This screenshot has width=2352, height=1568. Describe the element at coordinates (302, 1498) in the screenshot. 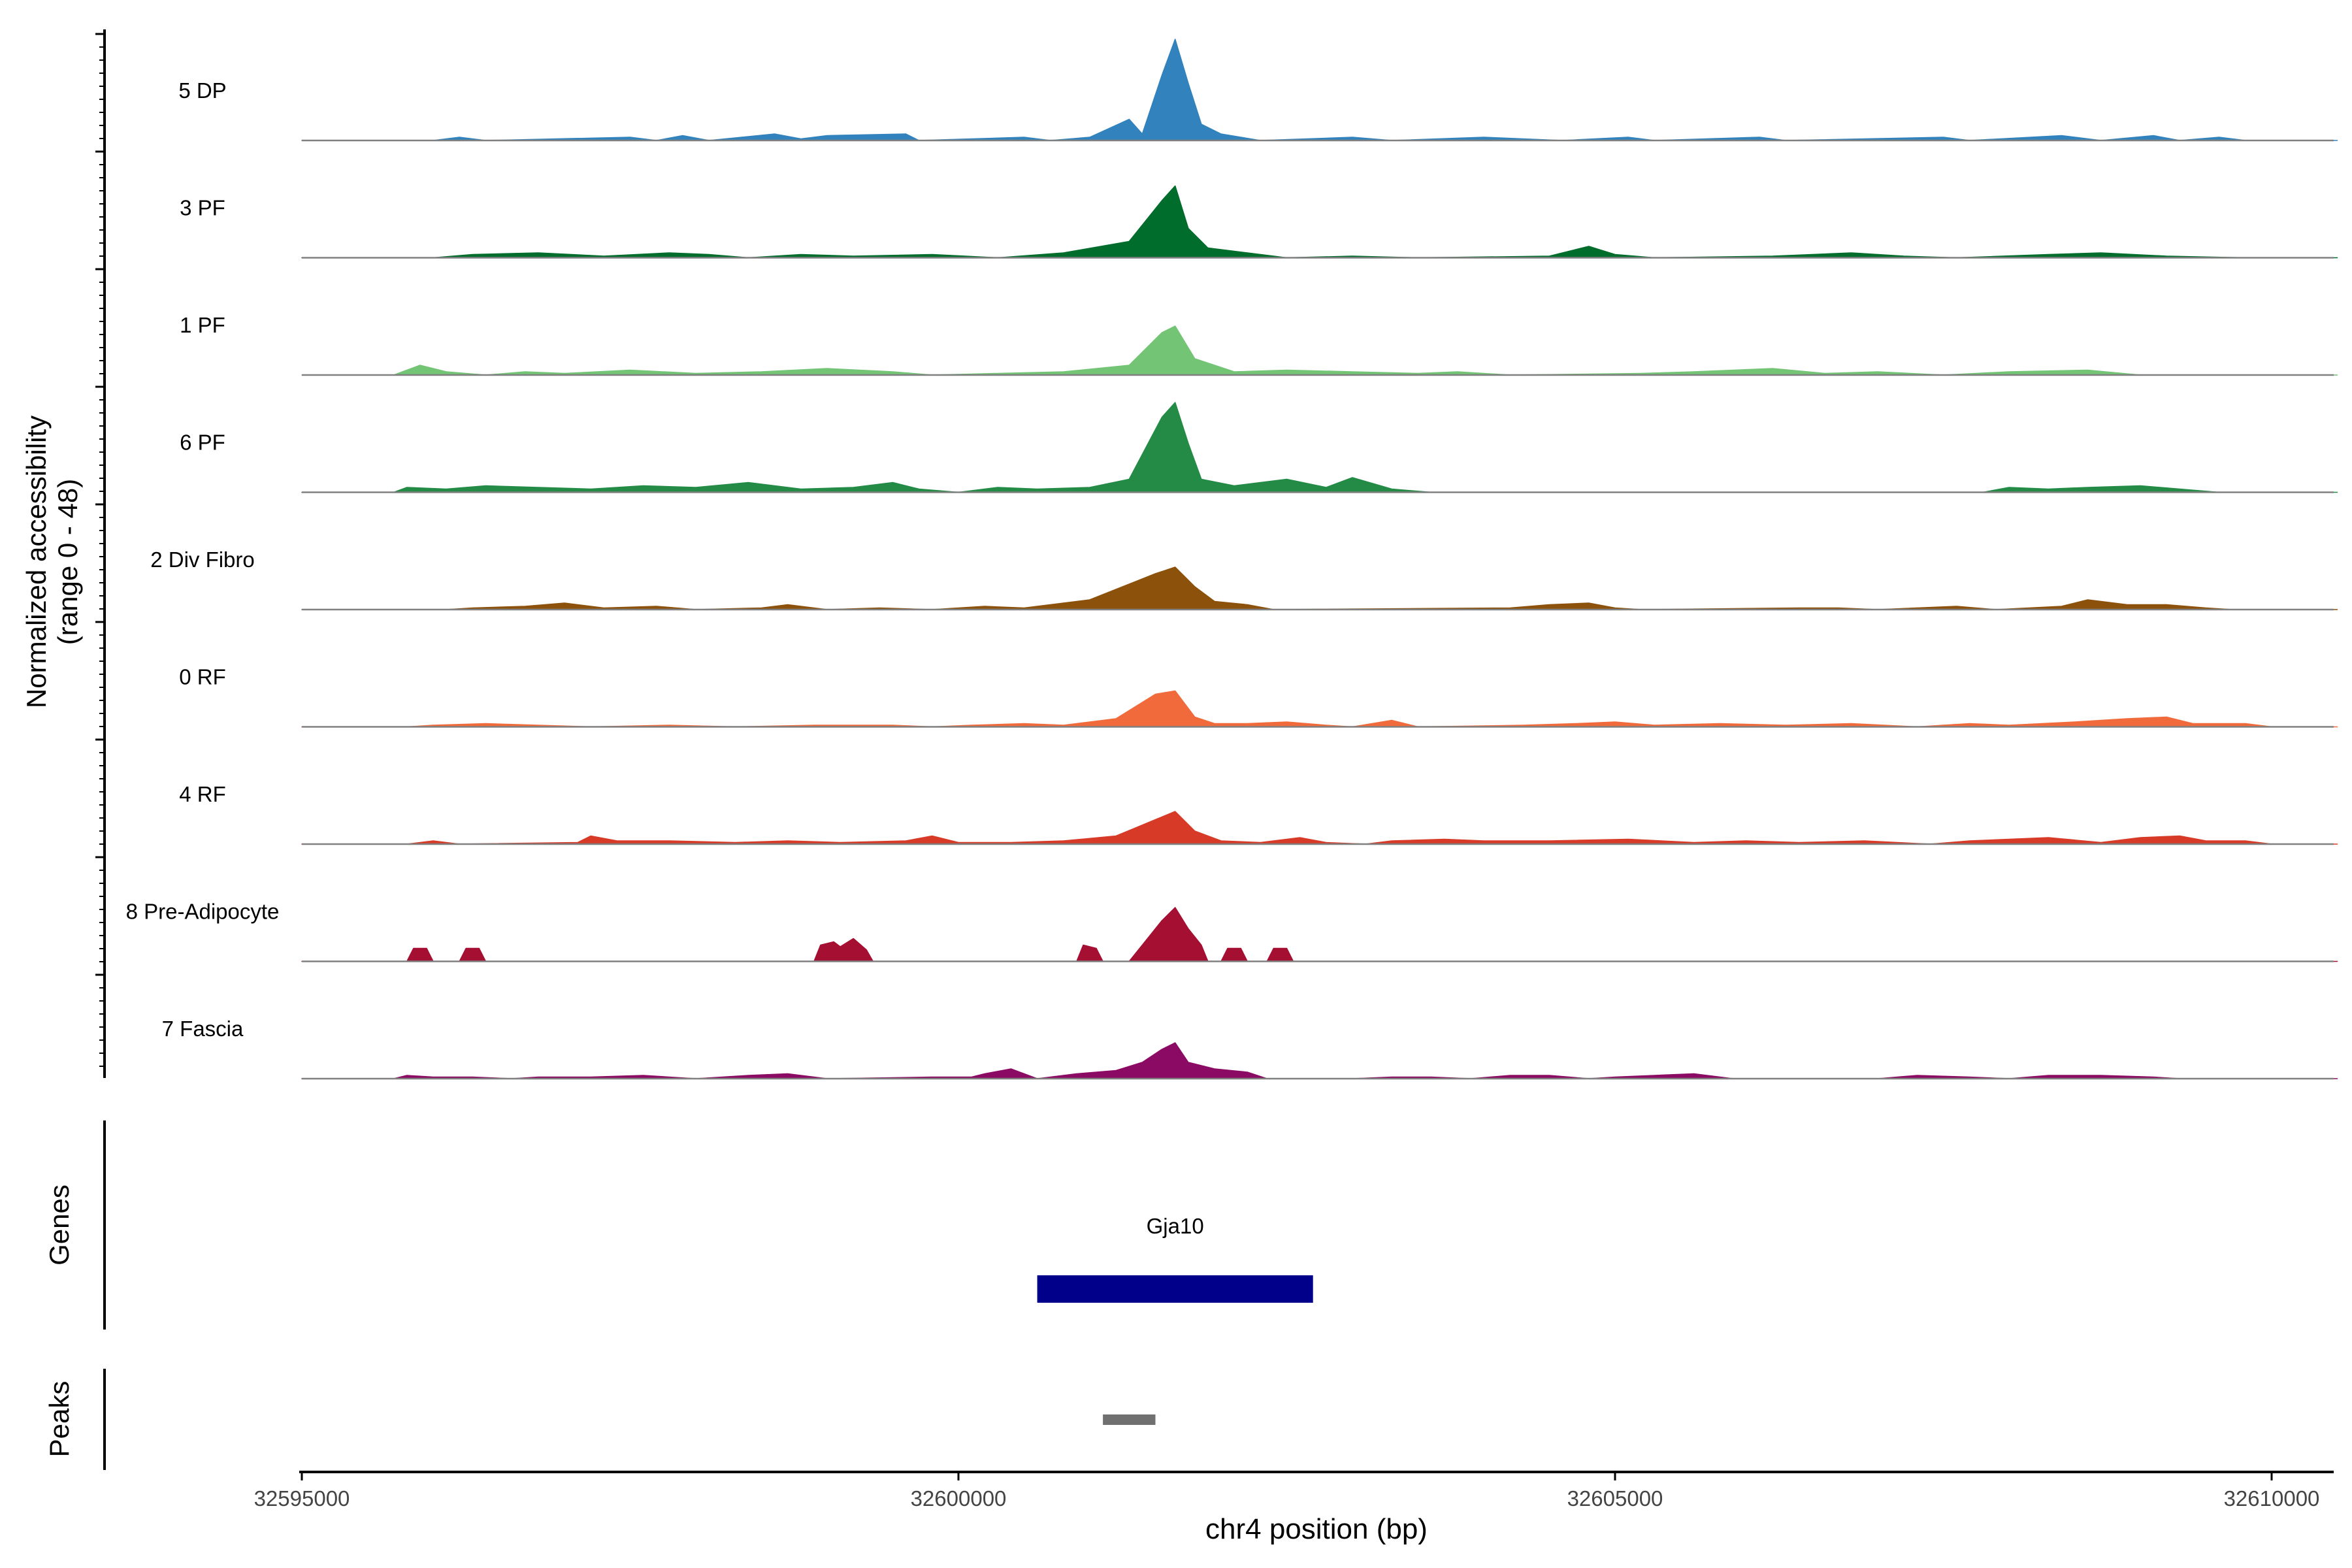

I see `x-tick-label: 32595000` at that location.